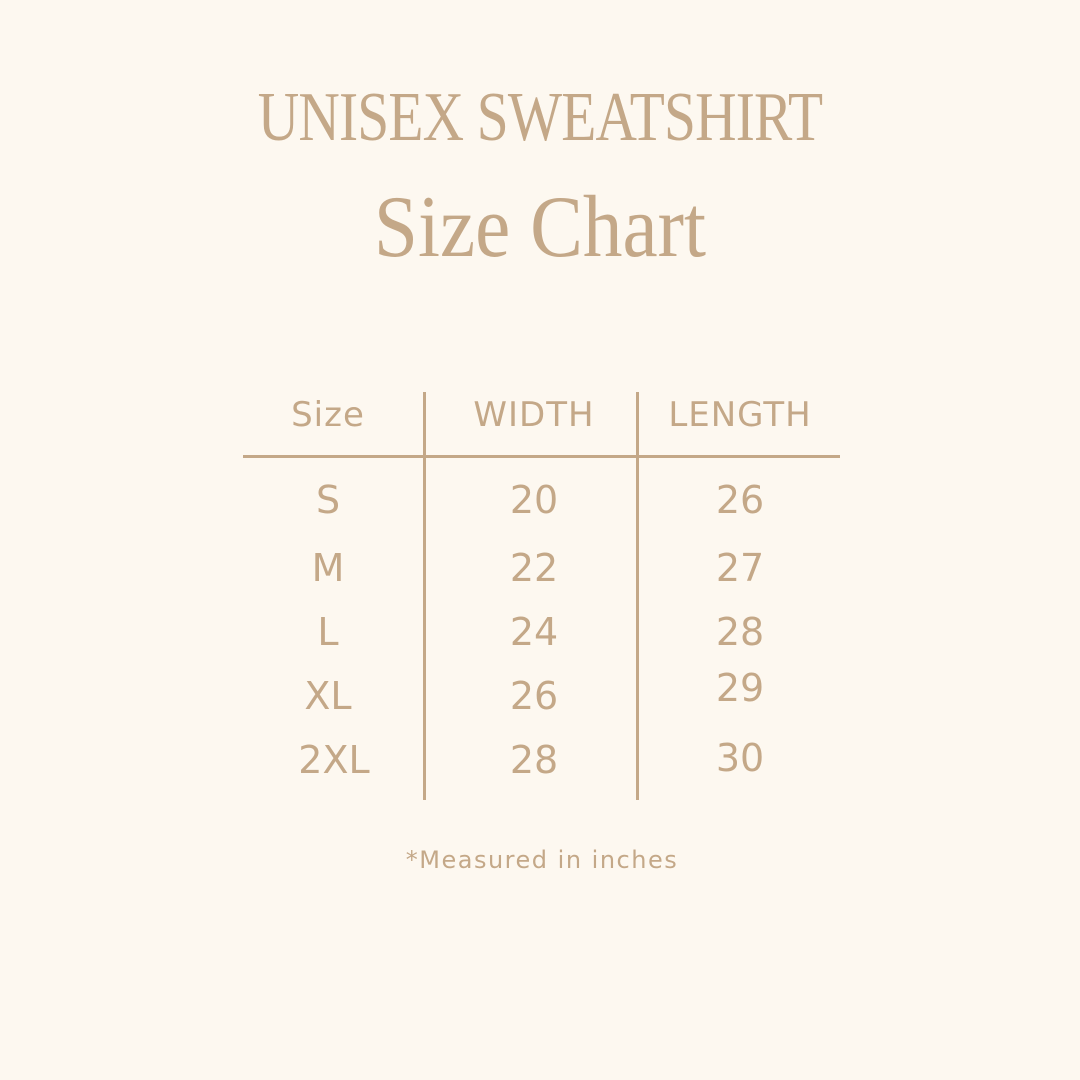 The width and height of the screenshot is (1080, 1080). I want to click on table-cell: L, so click(328, 632).